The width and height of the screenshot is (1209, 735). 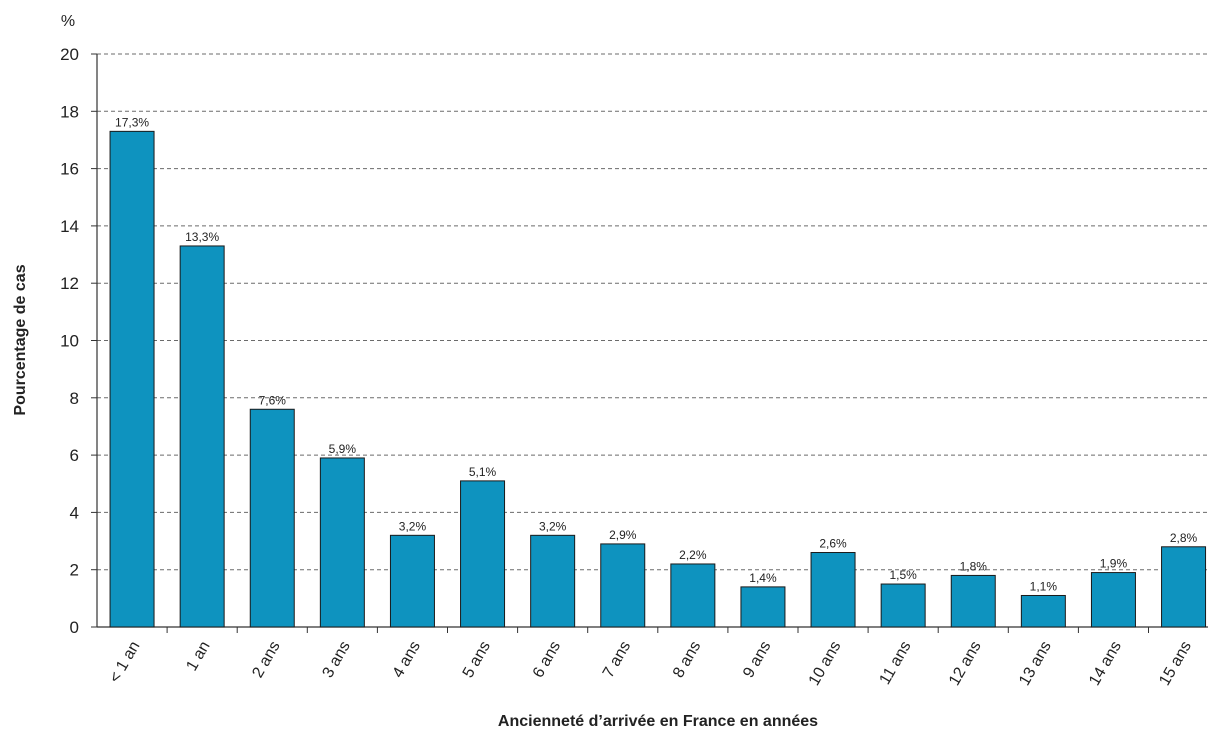 I want to click on x-tick-label: 9 ans, so click(x=757, y=660).